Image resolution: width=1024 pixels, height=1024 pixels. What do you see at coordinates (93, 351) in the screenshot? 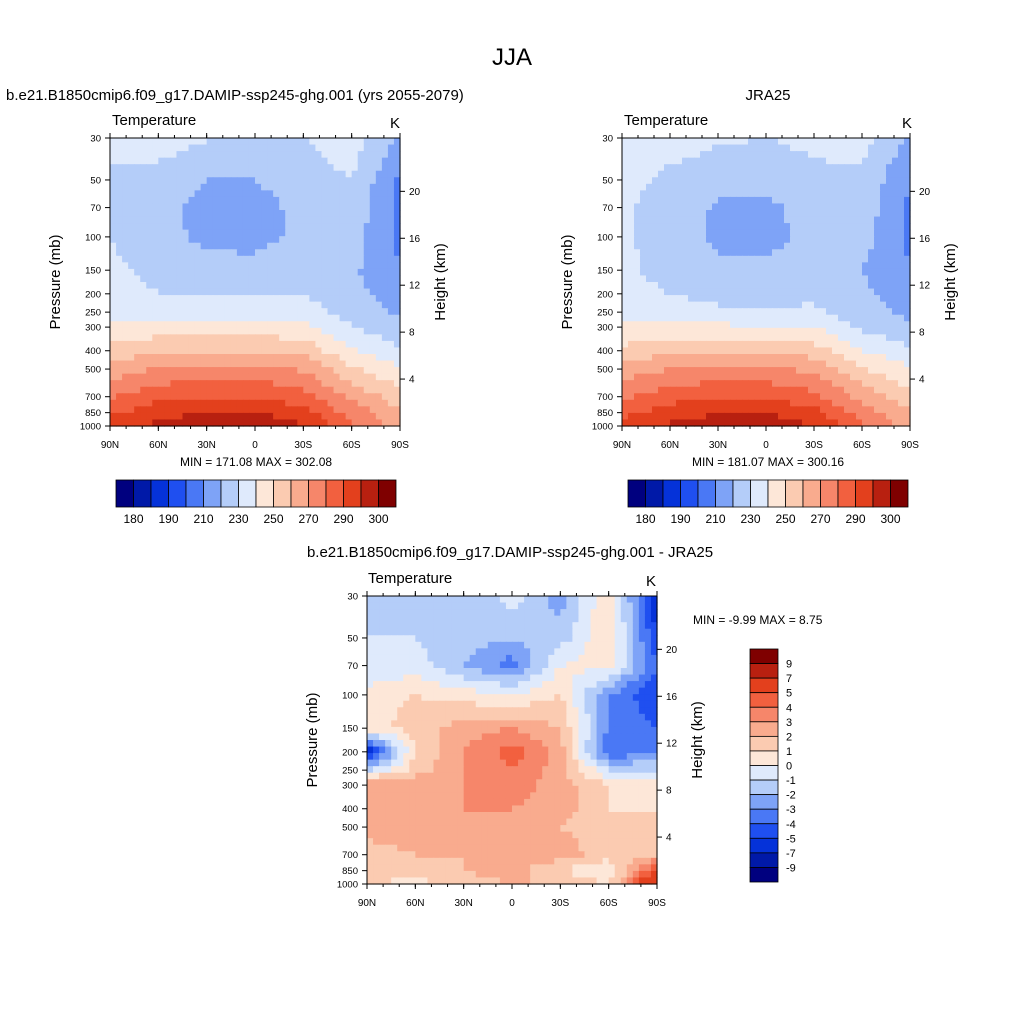
I see `p-tick-label-model: 400` at bounding box center [93, 351].